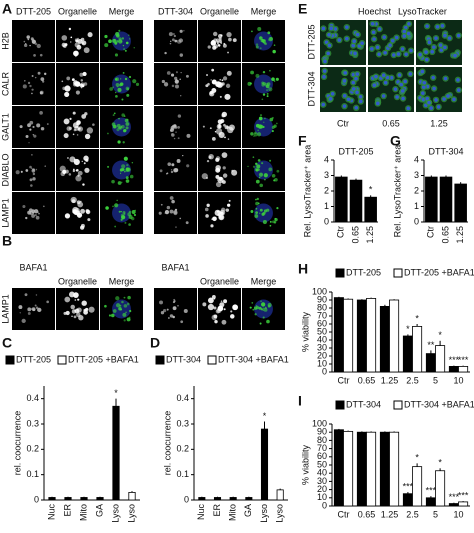 The width and height of the screenshot is (474, 533). I want to click on y-tick-label: 0.1, so click(182, 474).